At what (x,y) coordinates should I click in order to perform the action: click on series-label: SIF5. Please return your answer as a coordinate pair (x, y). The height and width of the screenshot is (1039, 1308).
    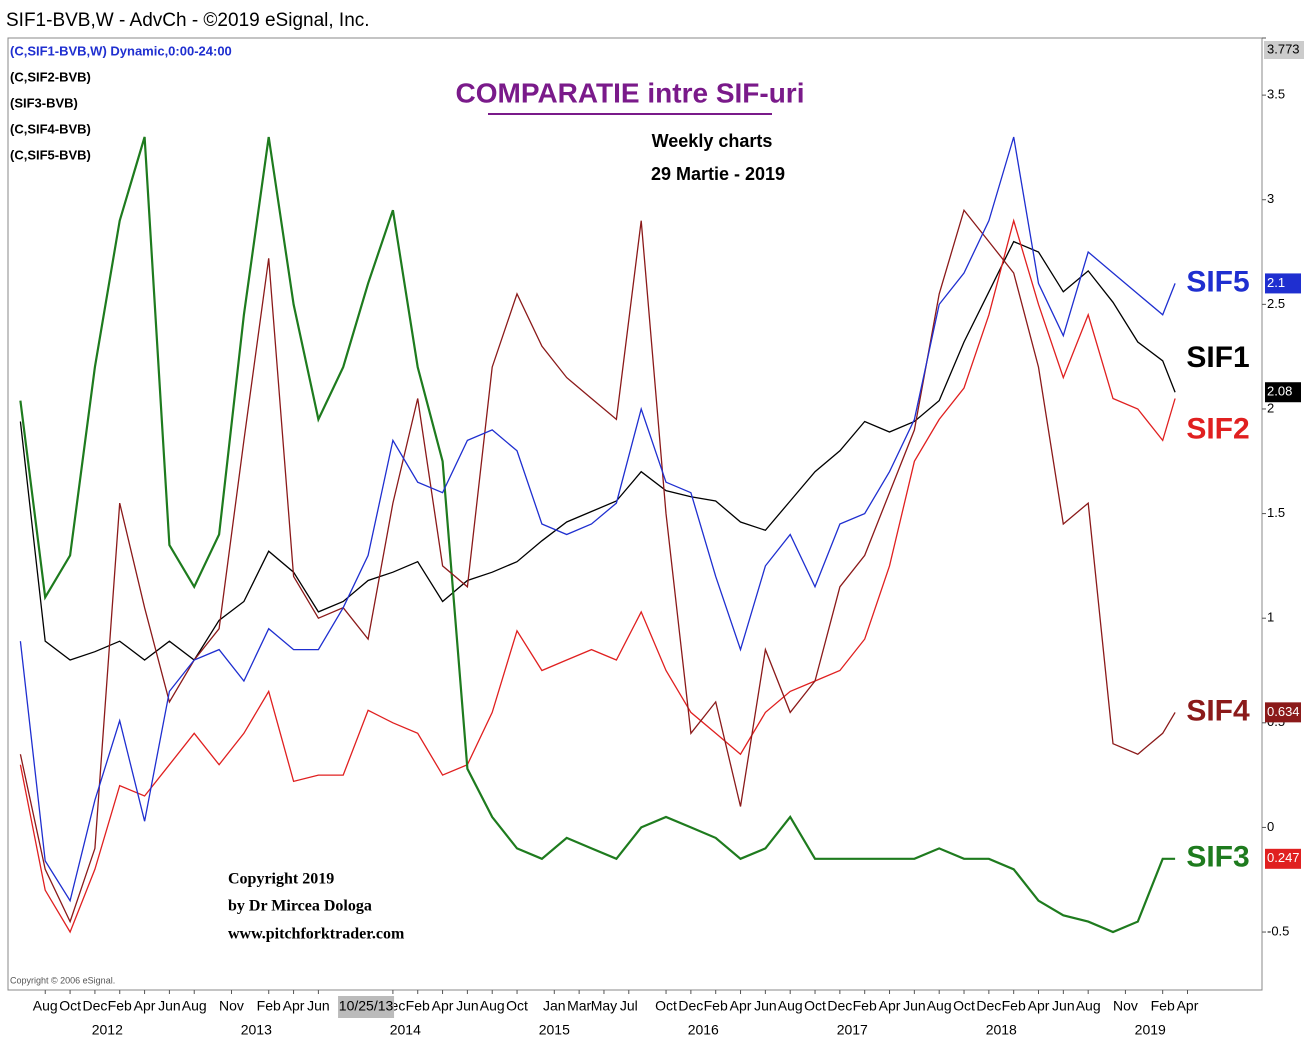
    Looking at the image, I should click on (1217, 281).